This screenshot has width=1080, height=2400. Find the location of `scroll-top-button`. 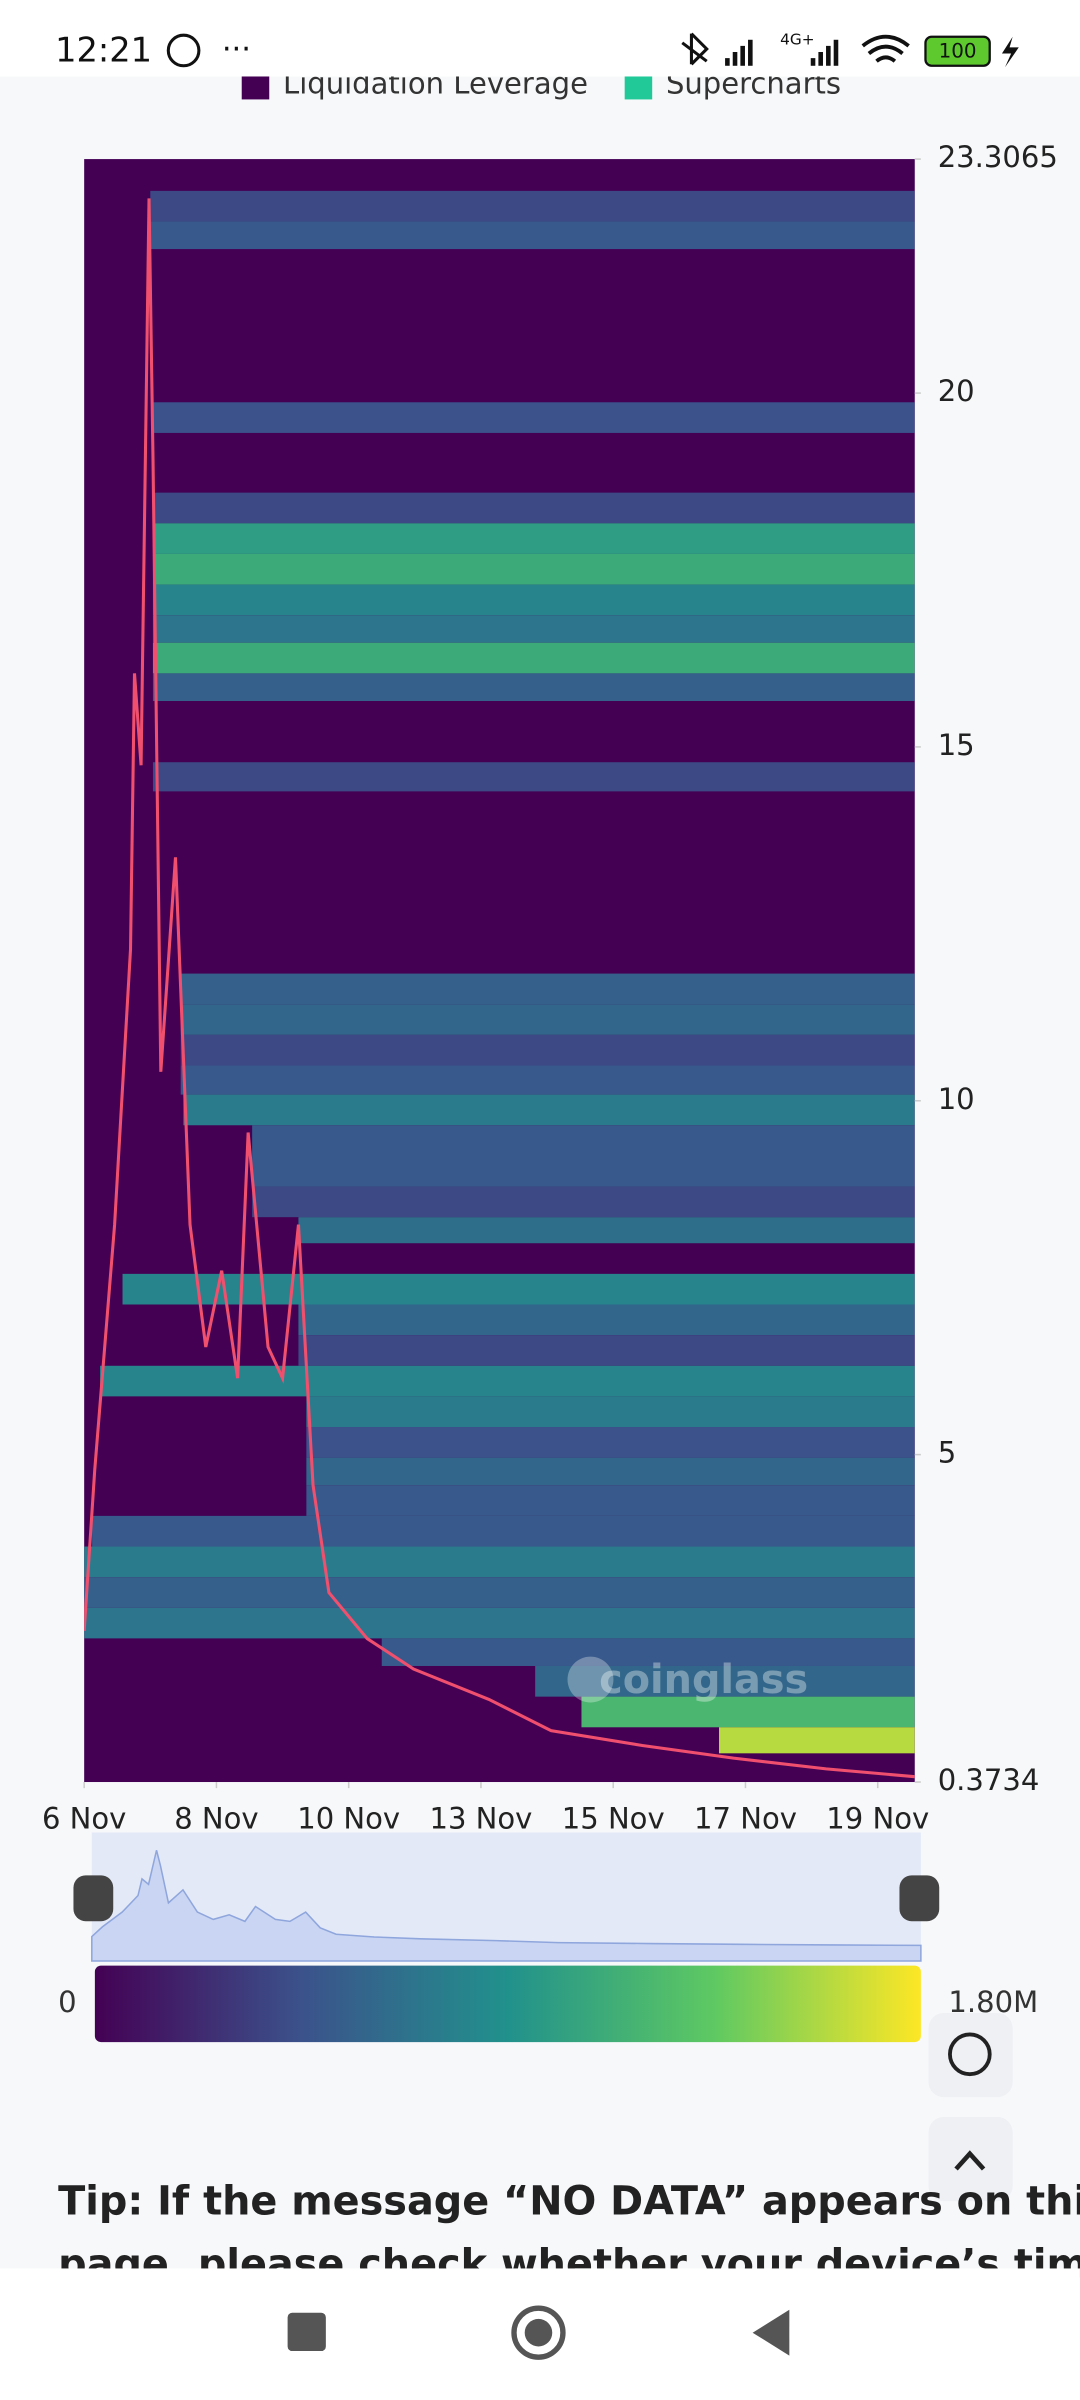

scroll-top-button is located at coordinates (970, 2159).